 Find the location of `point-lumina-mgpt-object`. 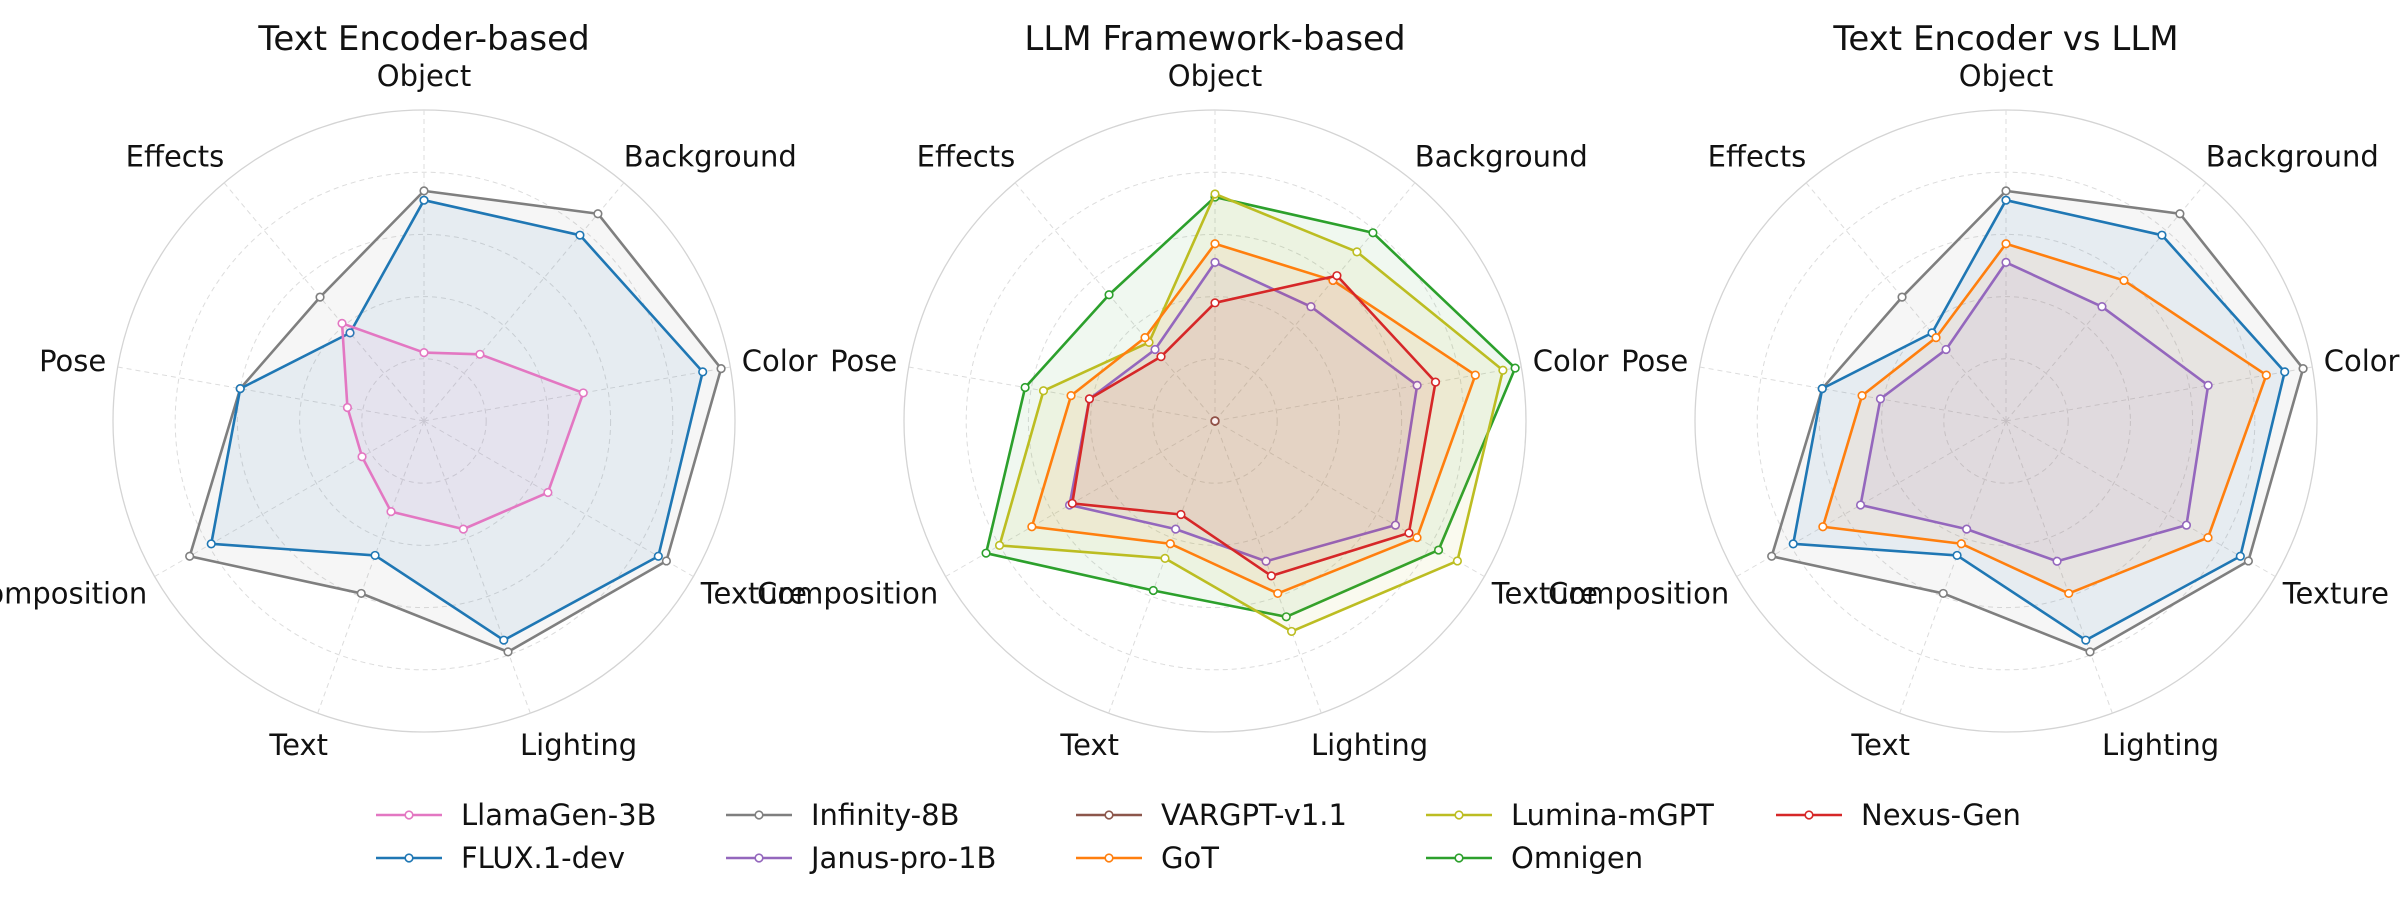

point-lumina-mgpt-object is located at coordinates (1215, 194).